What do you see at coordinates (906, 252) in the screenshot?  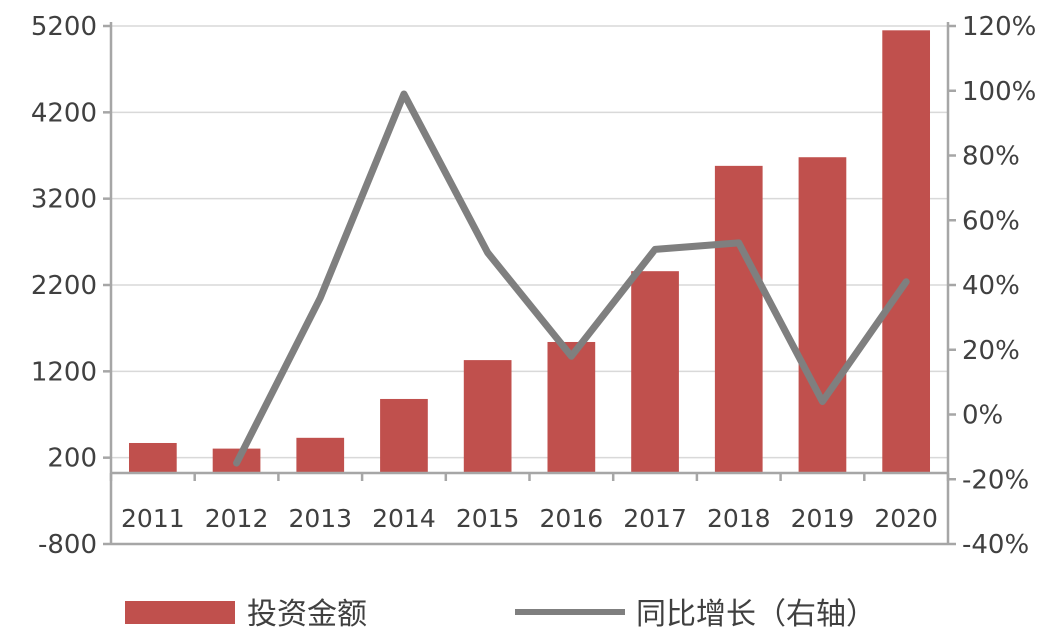 I see `bar-2020` at bounding box center [906, 252].